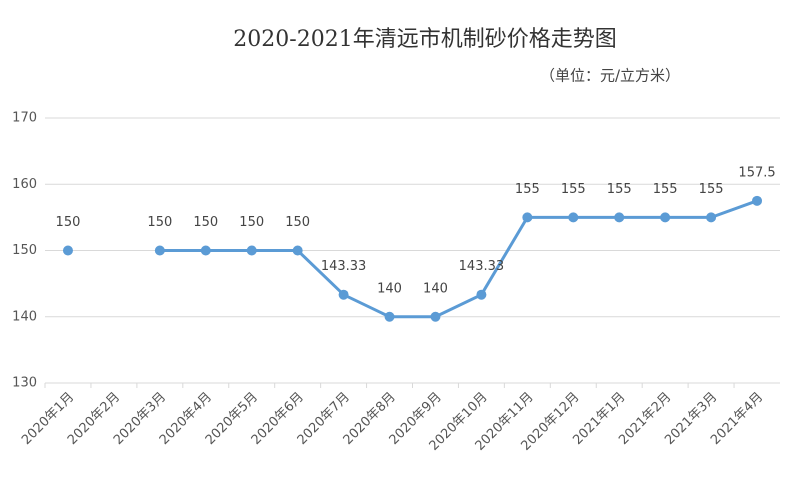 This screenshot has width=800, height=500. What do you see at coordinates (610, 76) in the screenshot?
I see `chart-subtitle: （单位：元/立方米）` at bounding box center [610, 76].